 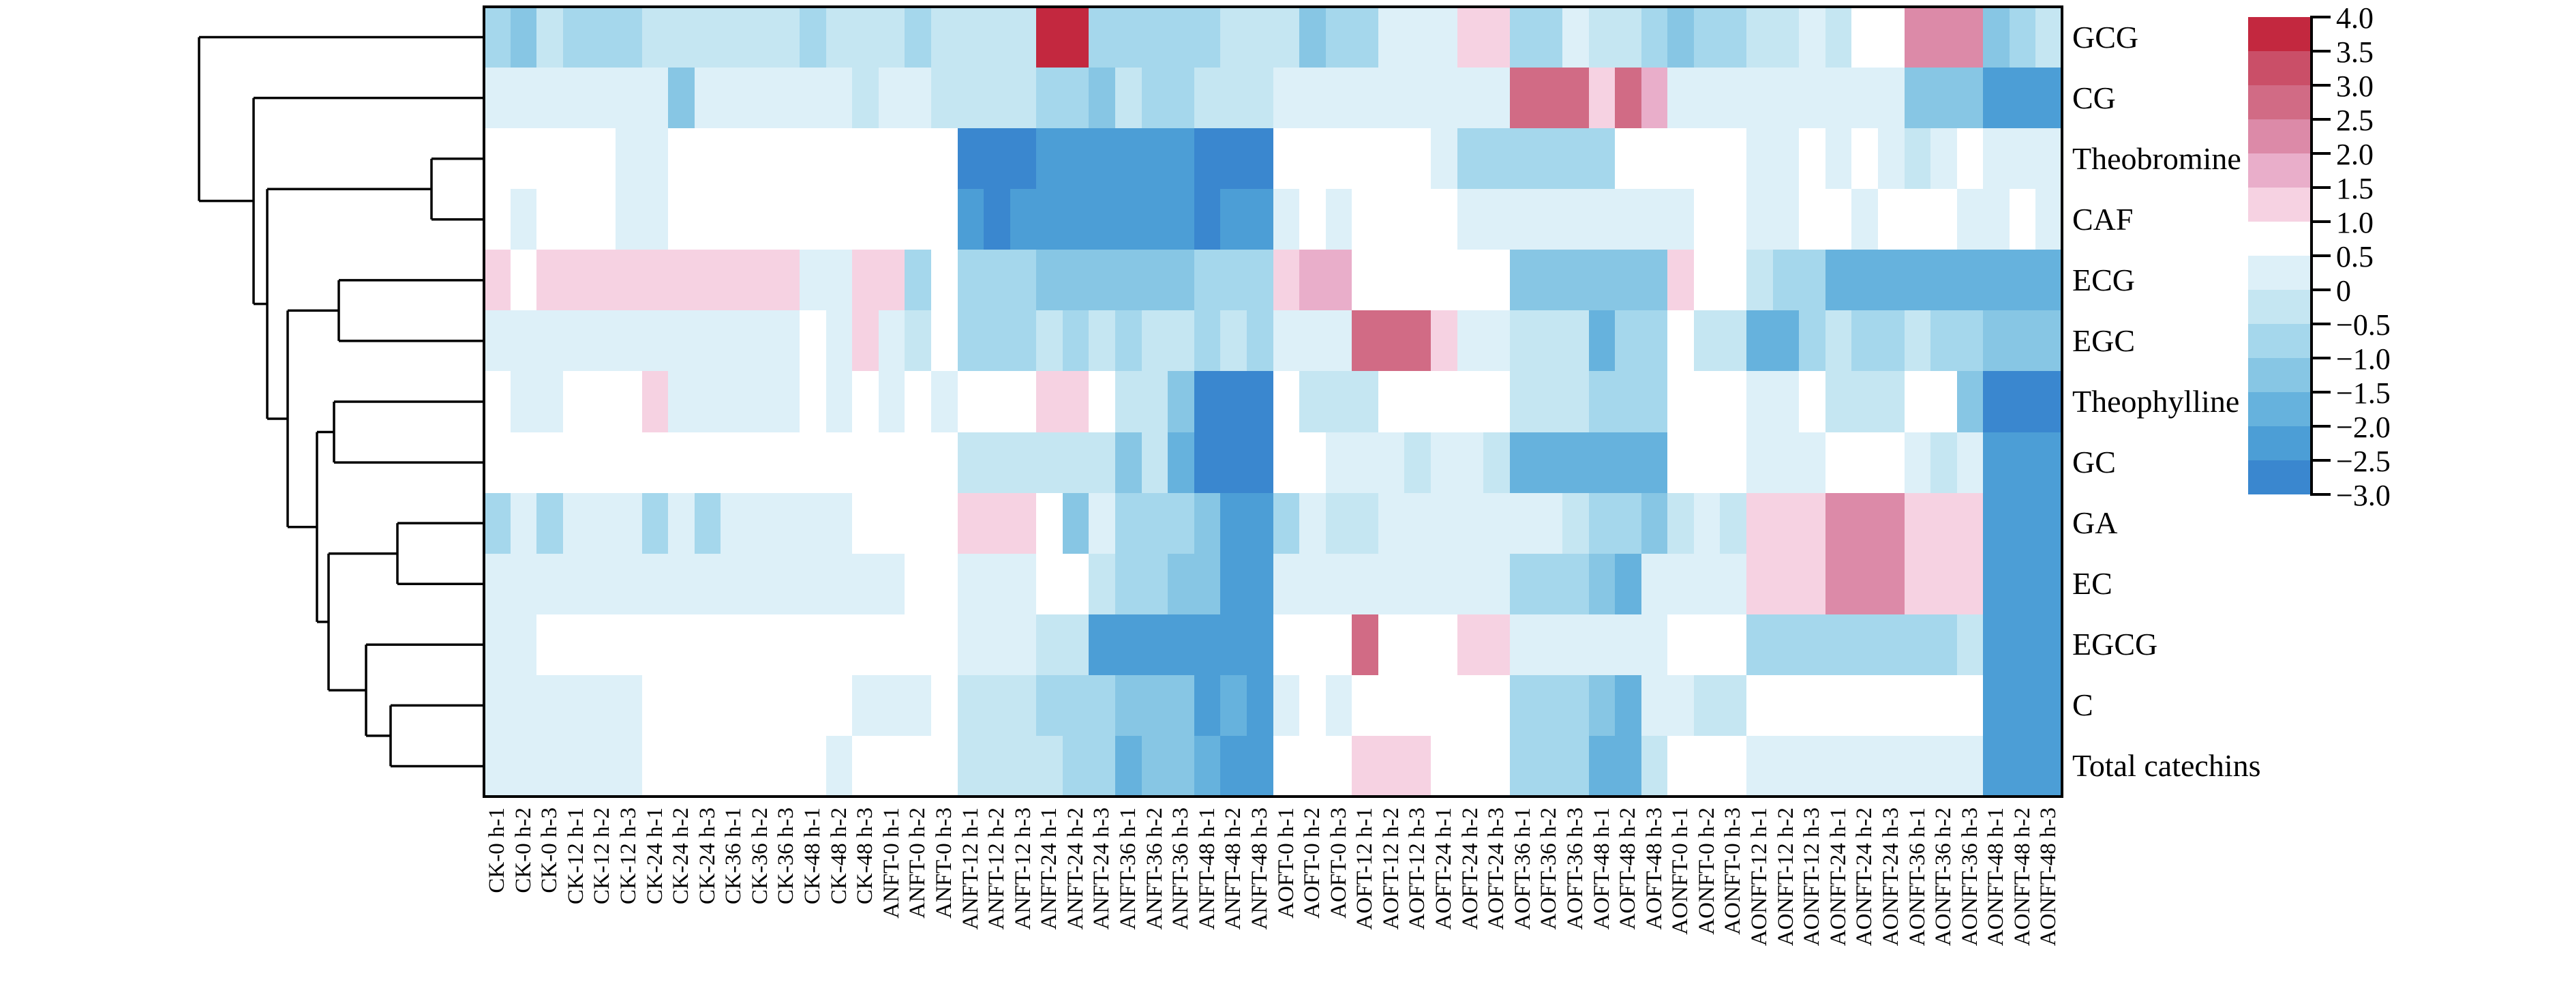 What do you see at coordinates (786, 856) in the screenshot?
I see `column-label: CK-36 h-3` at bounding box center [786, 856].